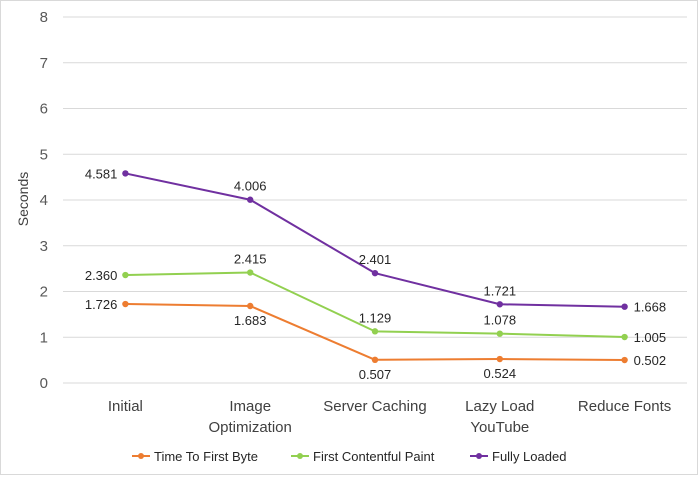 This screenshot has height=479, width=698. Describe the element at coordinates (44, 63) in the screenshot. I see `y-tick-label: 7` at that location.